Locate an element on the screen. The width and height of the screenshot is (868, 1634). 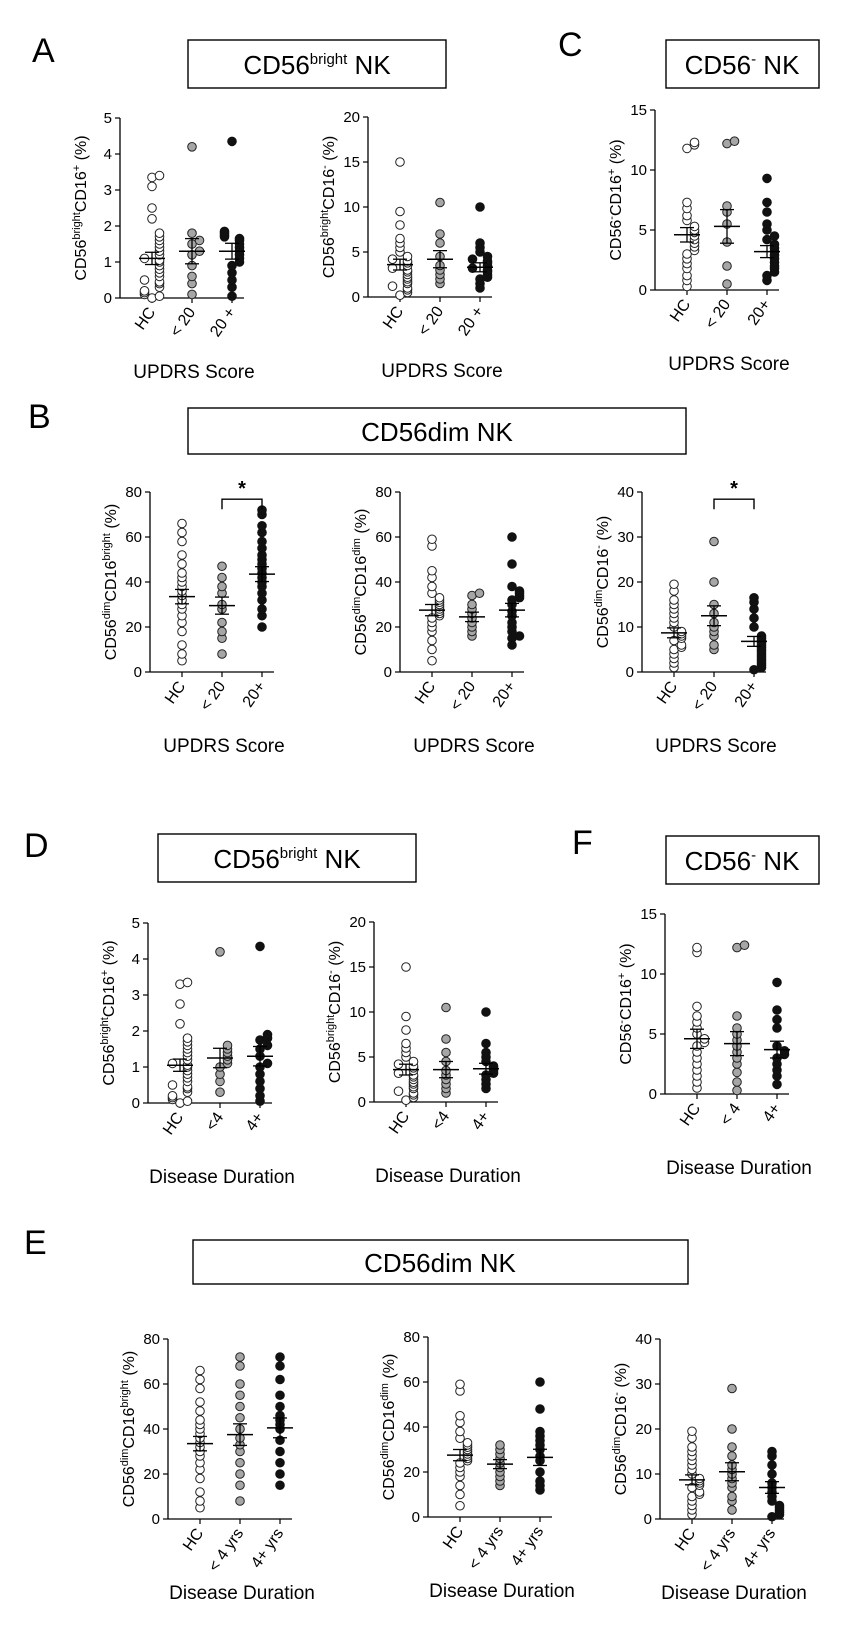
x-category-label: 20 + is located at coordinates (471, 322).